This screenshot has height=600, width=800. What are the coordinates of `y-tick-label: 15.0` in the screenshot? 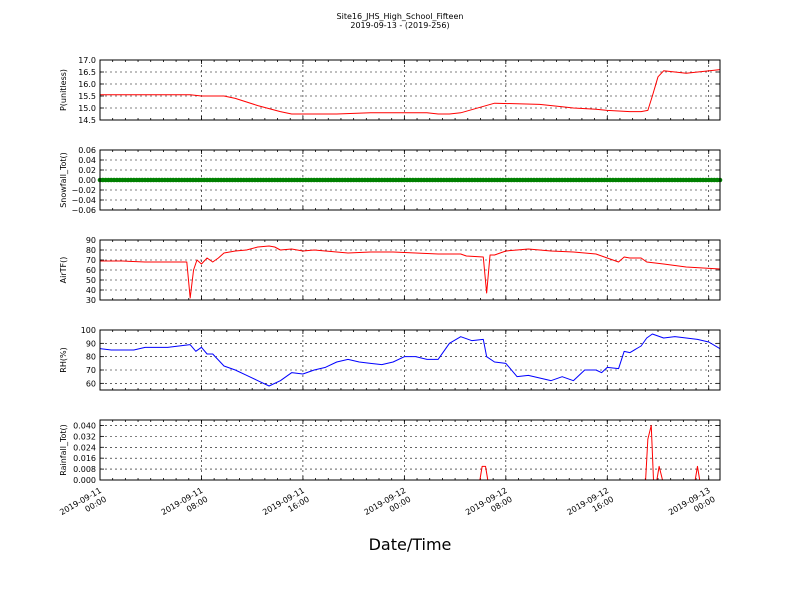 It's located at (87, 108).